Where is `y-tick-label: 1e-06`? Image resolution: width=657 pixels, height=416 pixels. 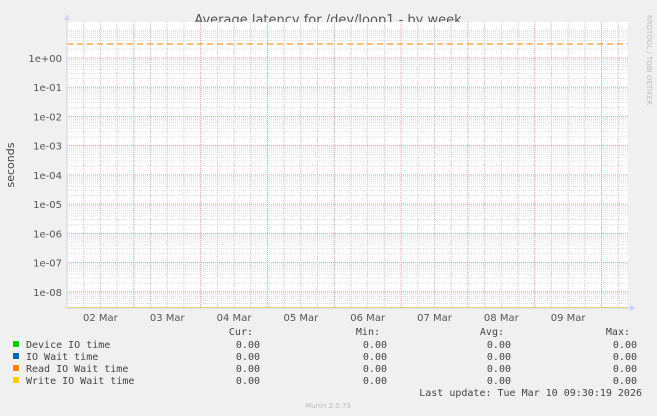
y-tick-label: 1e-06 is located at coordinates (47, 234).